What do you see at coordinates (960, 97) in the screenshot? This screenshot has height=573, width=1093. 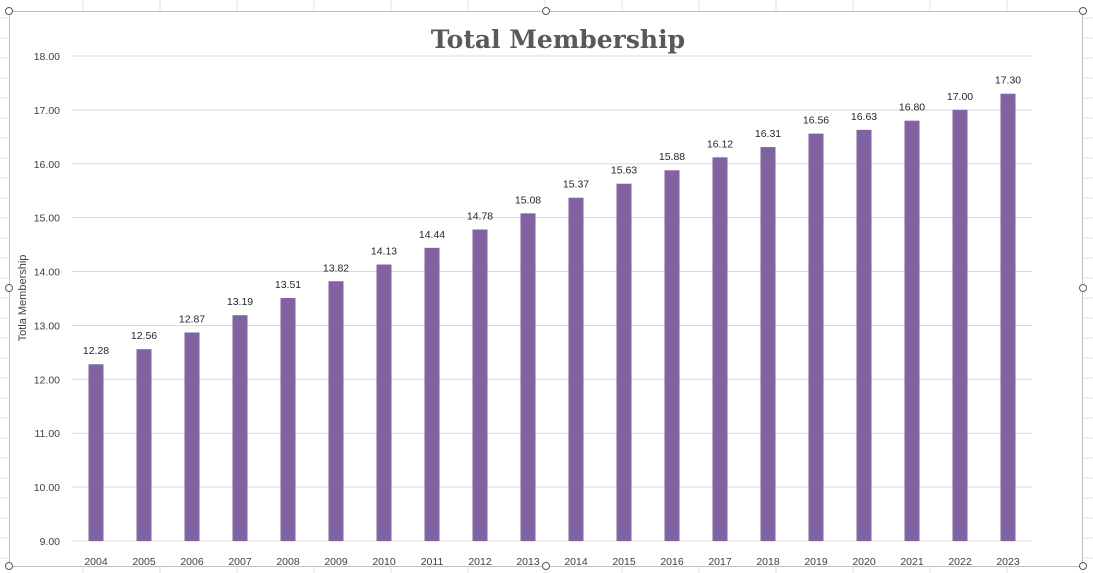 I see `data-label: 17.00` at bounding box center [960, 97].